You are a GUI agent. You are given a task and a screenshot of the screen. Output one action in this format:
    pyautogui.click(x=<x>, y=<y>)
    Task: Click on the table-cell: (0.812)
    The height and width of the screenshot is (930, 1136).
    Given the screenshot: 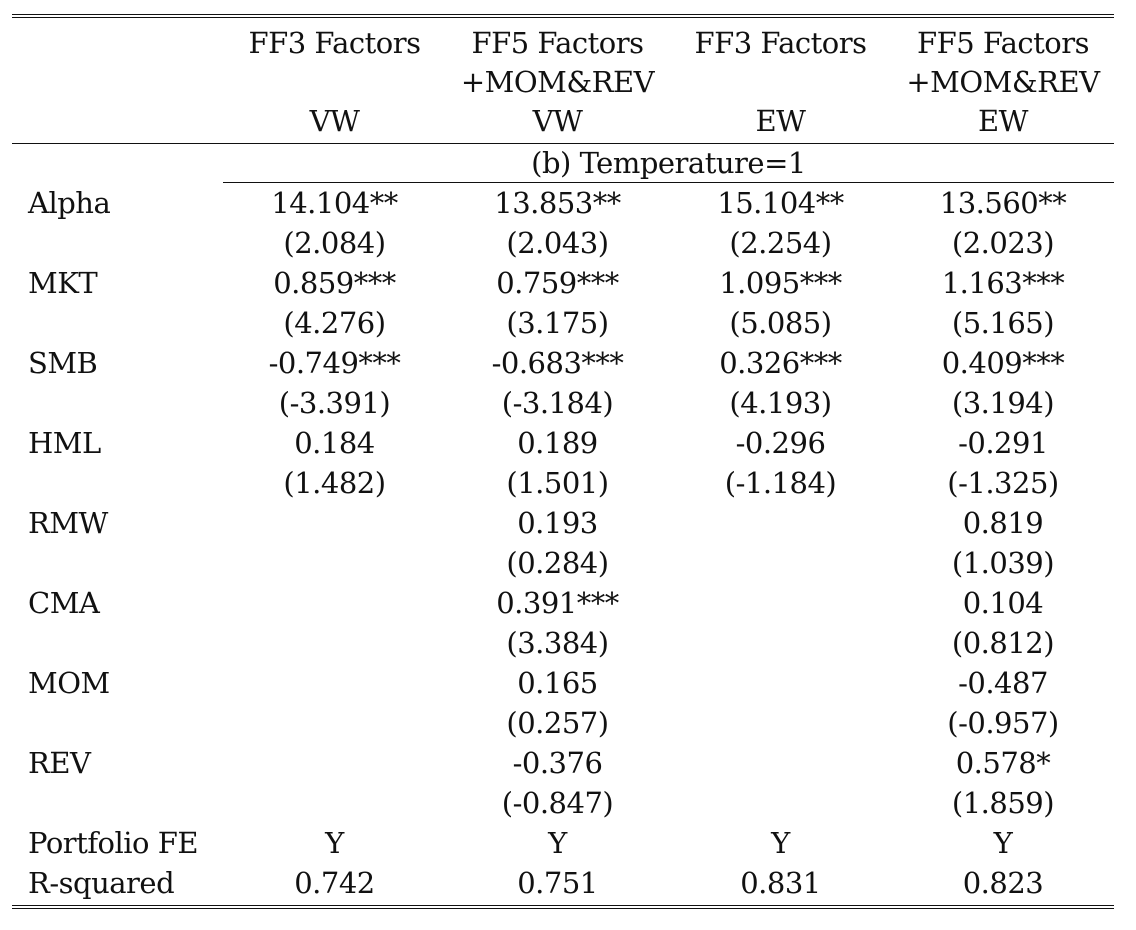 What is the action you would take?
    pyautogui.click(x=1003, y=643)
    